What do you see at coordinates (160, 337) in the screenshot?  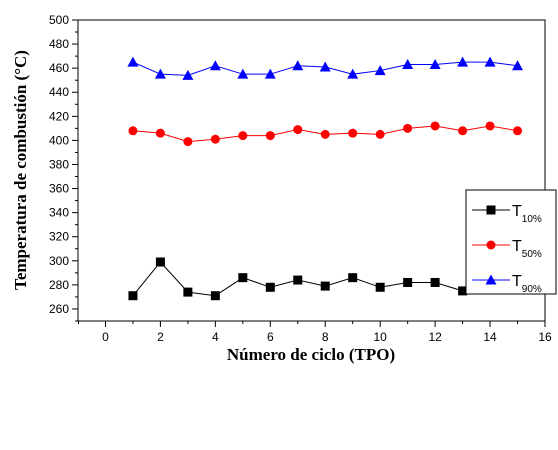 I see `x-tick-label: 2` at bounding box center [160, 337].